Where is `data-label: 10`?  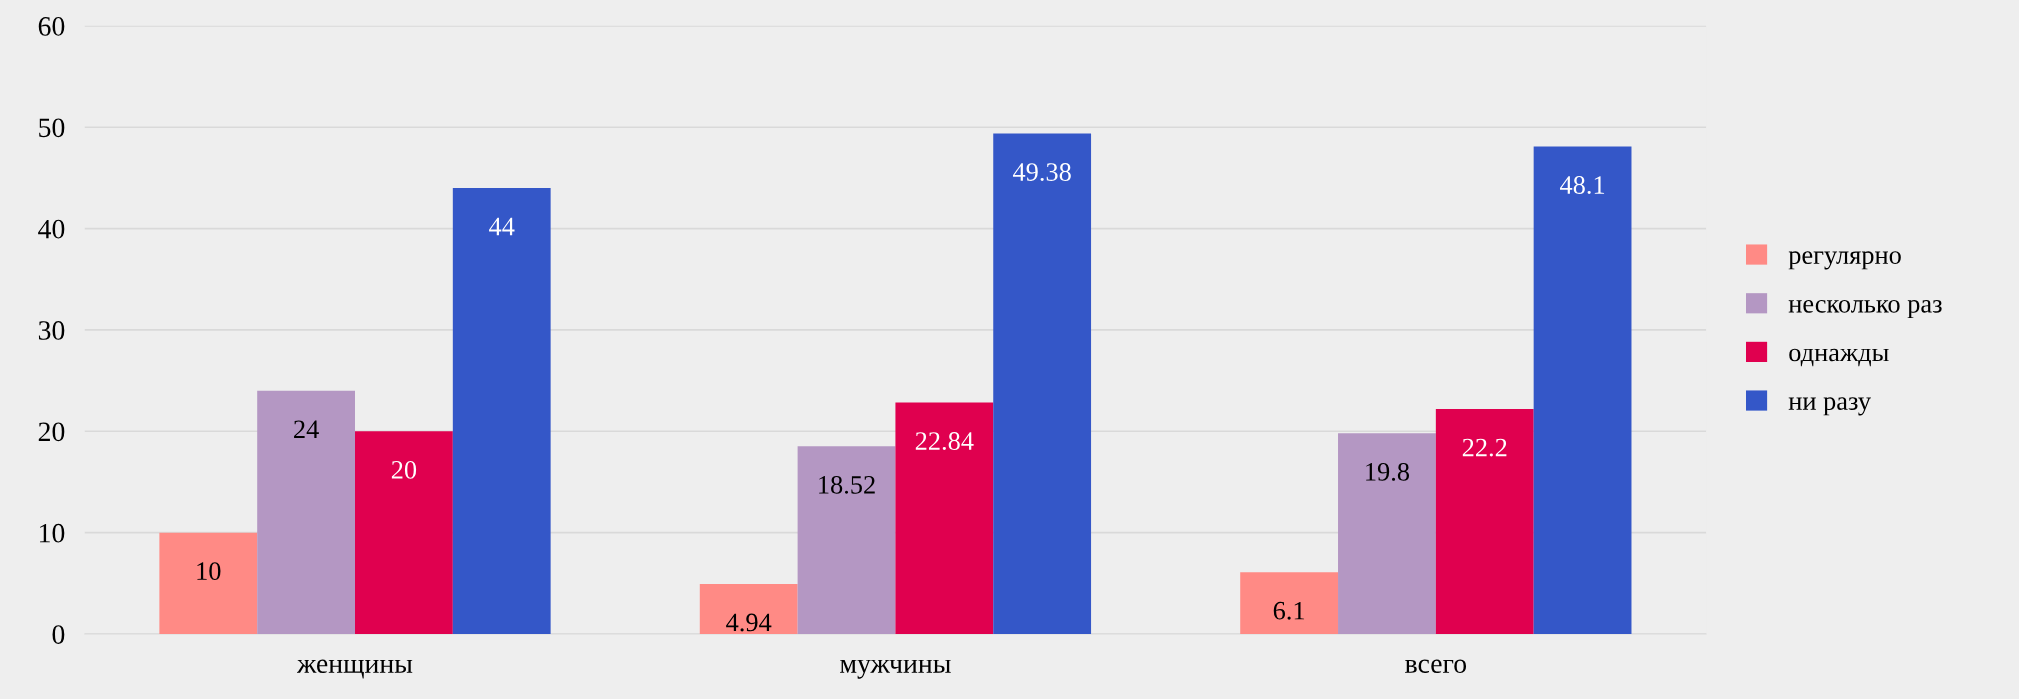
data-label: 10 is located at coordinates (209, 571).